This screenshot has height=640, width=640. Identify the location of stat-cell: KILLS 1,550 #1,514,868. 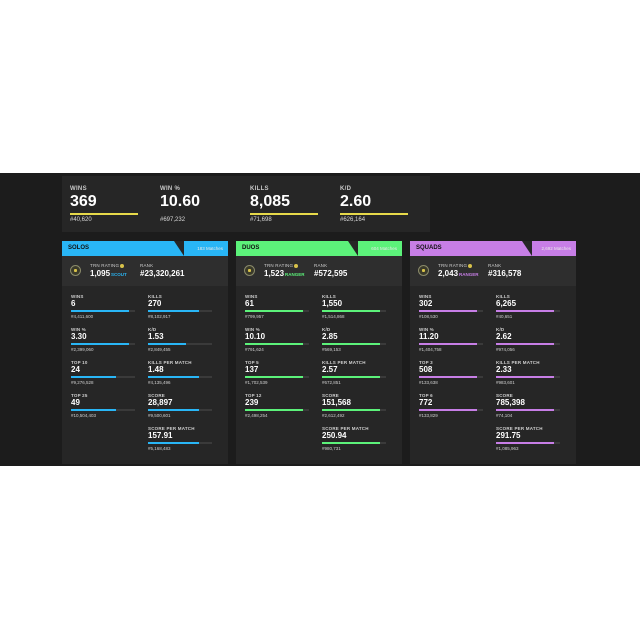
(354, 306).